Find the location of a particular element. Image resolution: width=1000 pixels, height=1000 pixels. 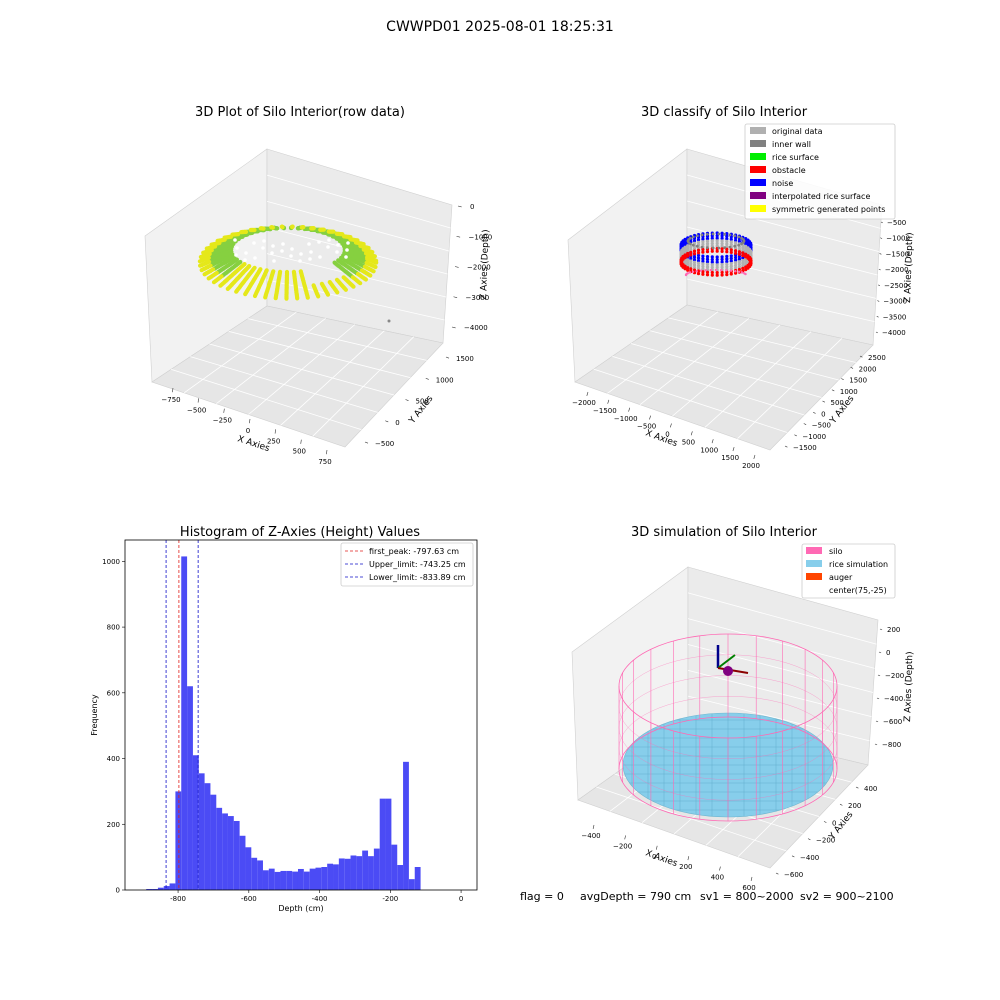

tick-label: −400 is located at coordinates (809, 858).